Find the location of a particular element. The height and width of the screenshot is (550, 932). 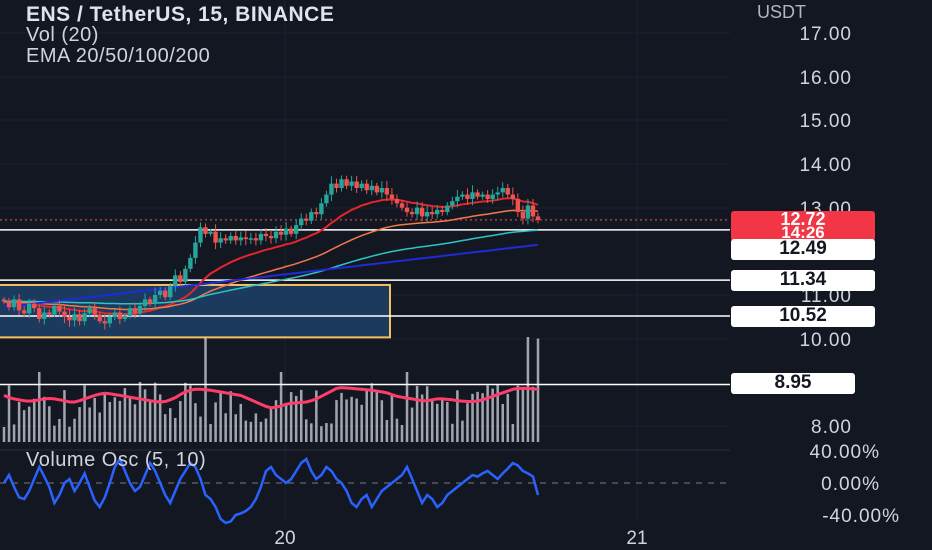

ema-50-line is located at coordinates (271, 260).